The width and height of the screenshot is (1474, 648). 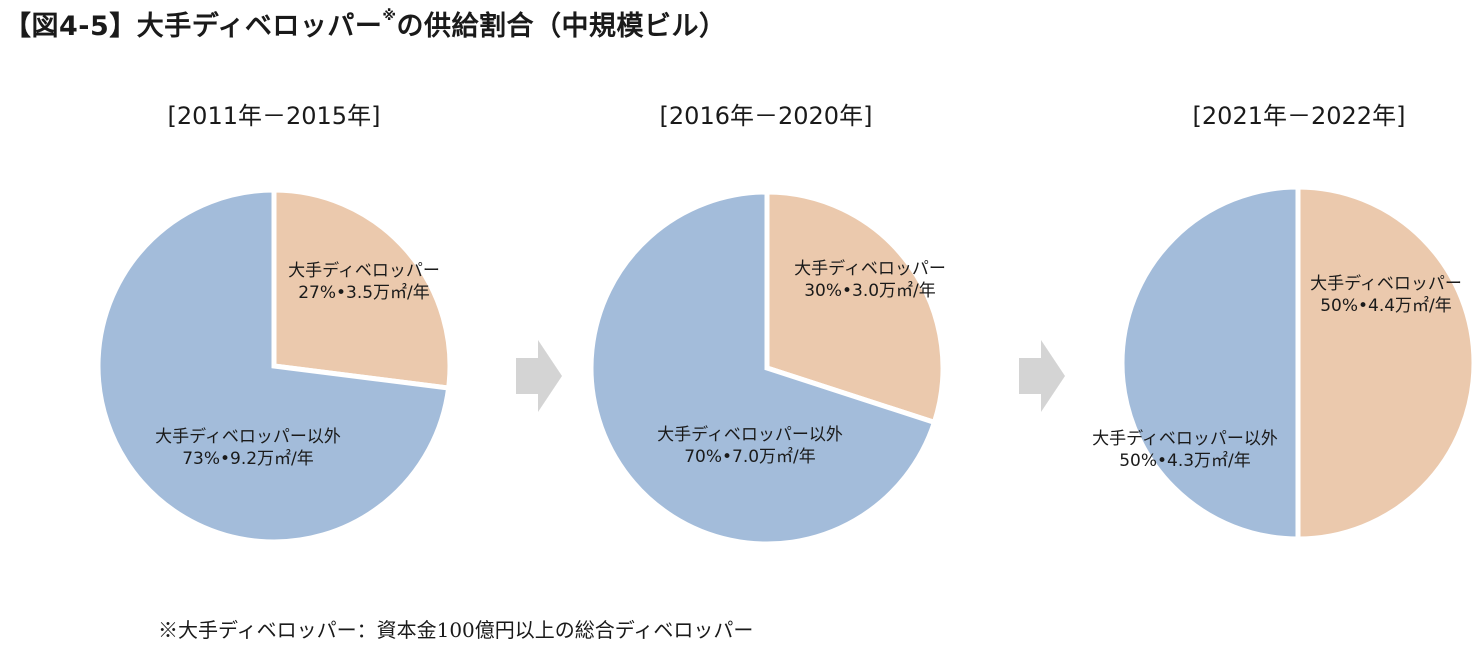 I want to click on slice-label-value: 50%•4.4万㎡/年, so click(x=1386, y=306).